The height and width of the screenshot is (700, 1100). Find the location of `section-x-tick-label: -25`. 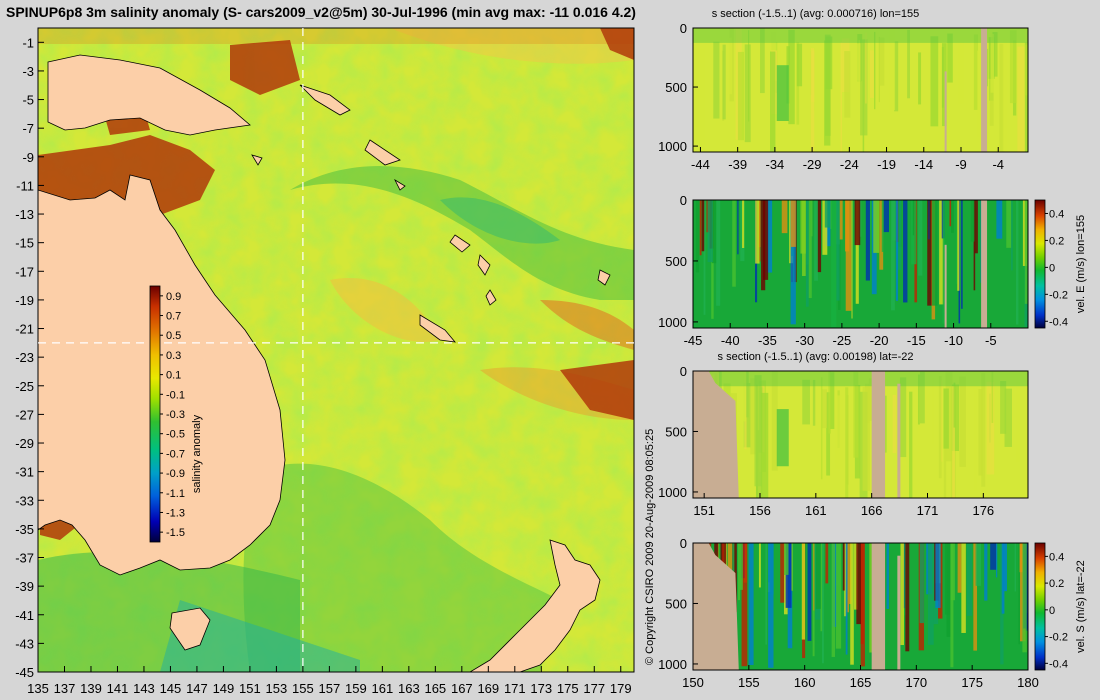

section-x-tick-label: -25 is located at coordinates (841, 340).